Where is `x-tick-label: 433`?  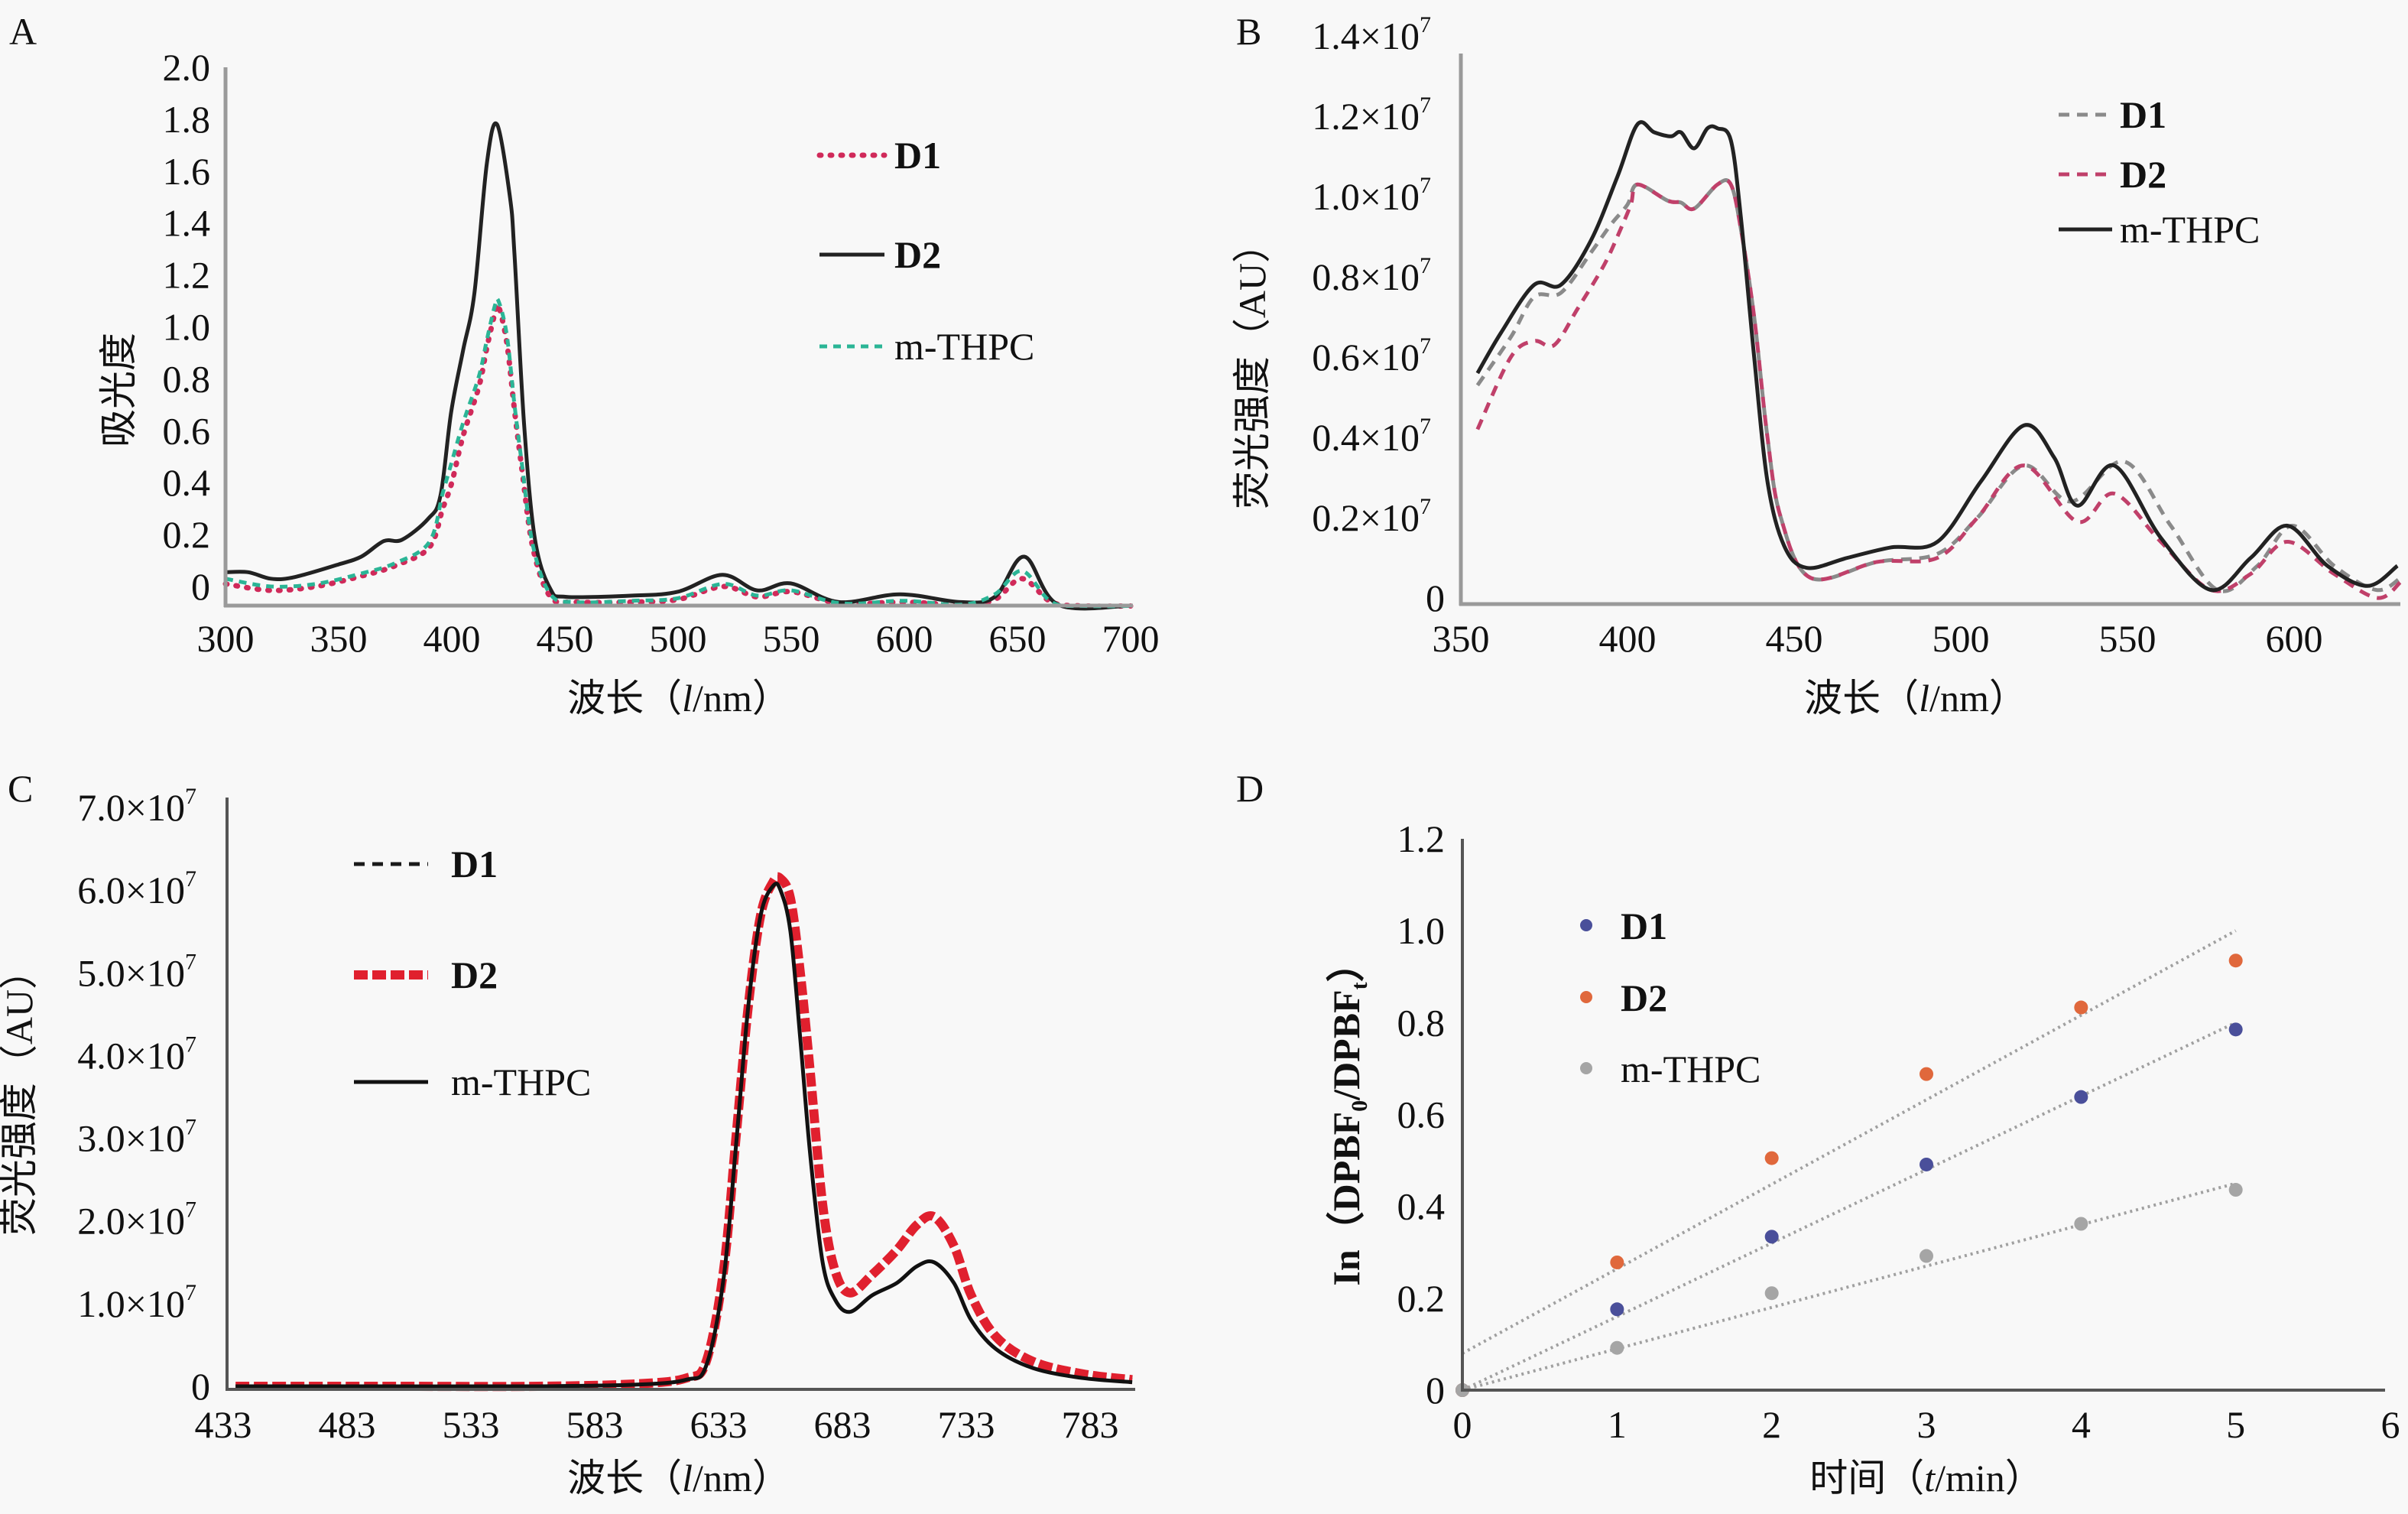
x-tick-label: 433 is located at coordinates (223, 1425).